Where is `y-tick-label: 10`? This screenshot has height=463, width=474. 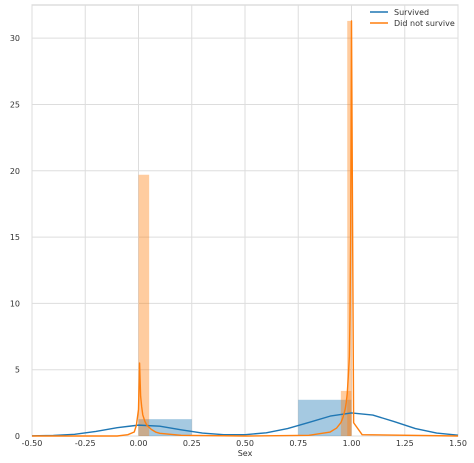
y-tick-label: 10 is located at coordinates (15, 303).